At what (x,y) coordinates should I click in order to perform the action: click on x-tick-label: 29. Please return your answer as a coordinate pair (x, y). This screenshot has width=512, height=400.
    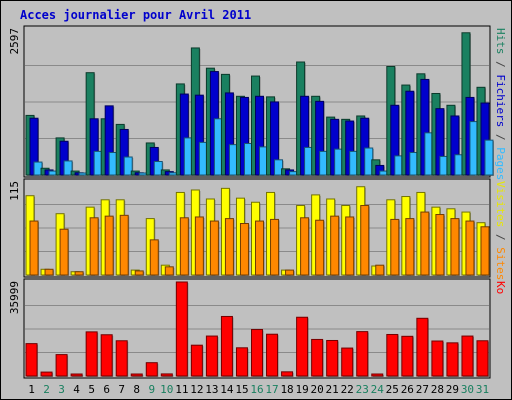
    Looking at the image, I should click on (452, 389).